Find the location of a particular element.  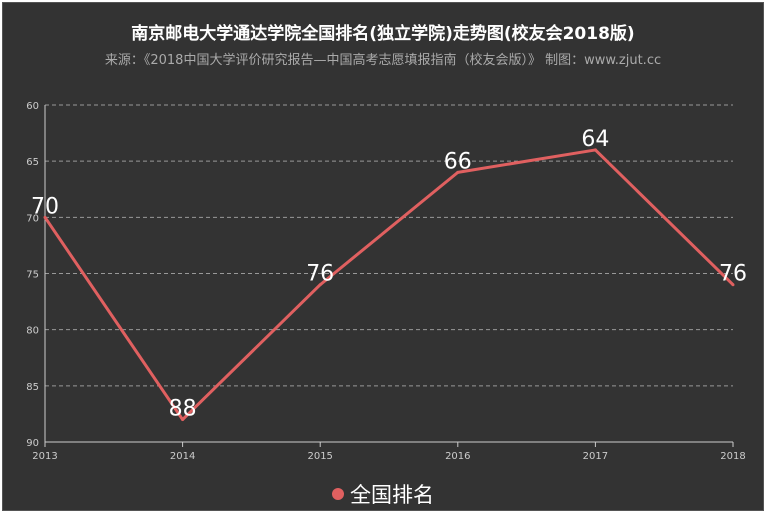

x-tick-label: 2015 is located at coordinates (319, 456).